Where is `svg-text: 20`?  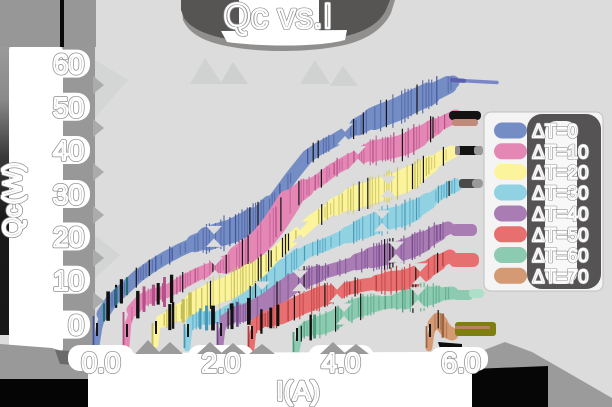 svg-text: 20 is located at coordinates (68, 237).